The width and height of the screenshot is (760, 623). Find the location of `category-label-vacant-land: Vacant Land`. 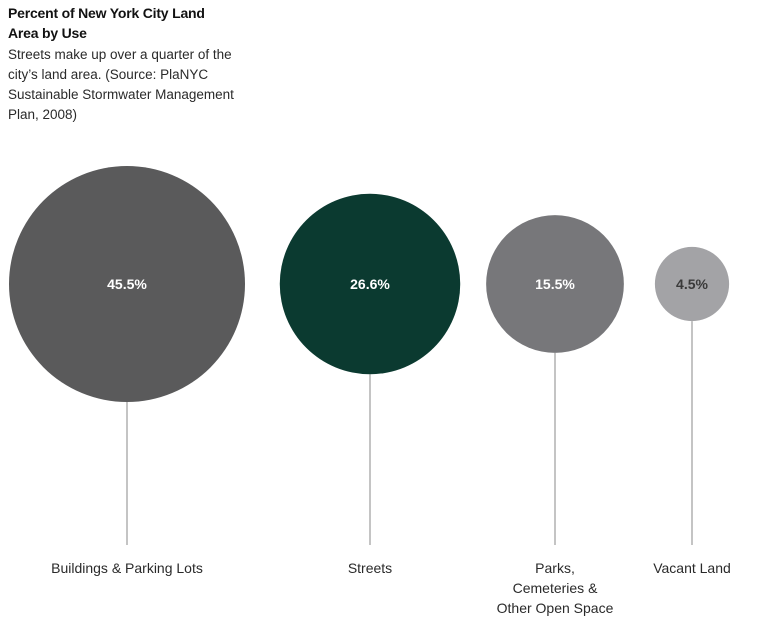

category-label-vacant-land: Vacant Land is located at coordinates (692, 568).